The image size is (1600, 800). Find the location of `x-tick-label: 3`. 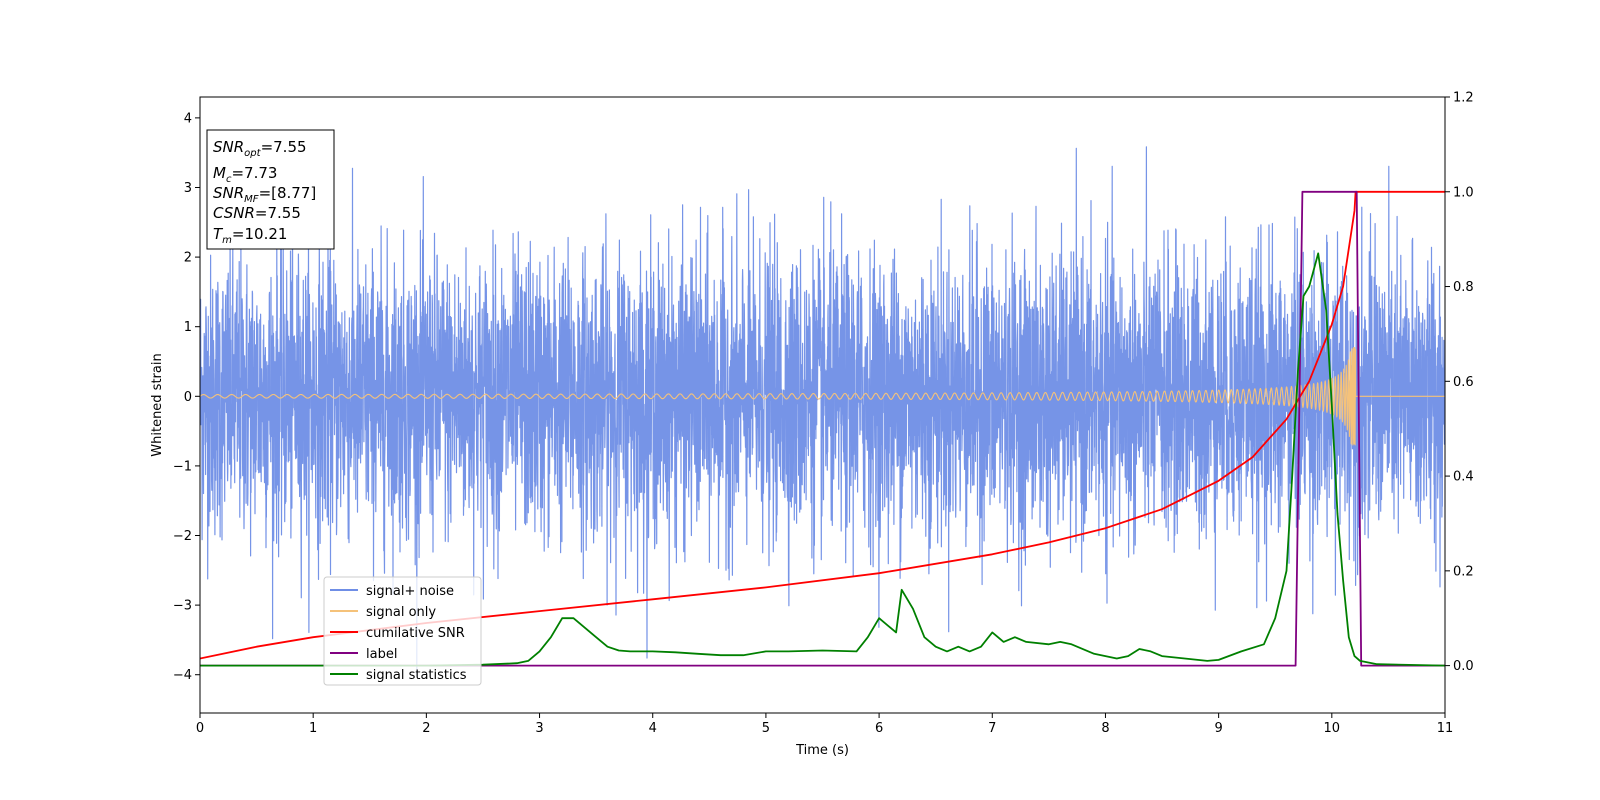

x-tick-label: 3 is located at coordinates (539, 728).